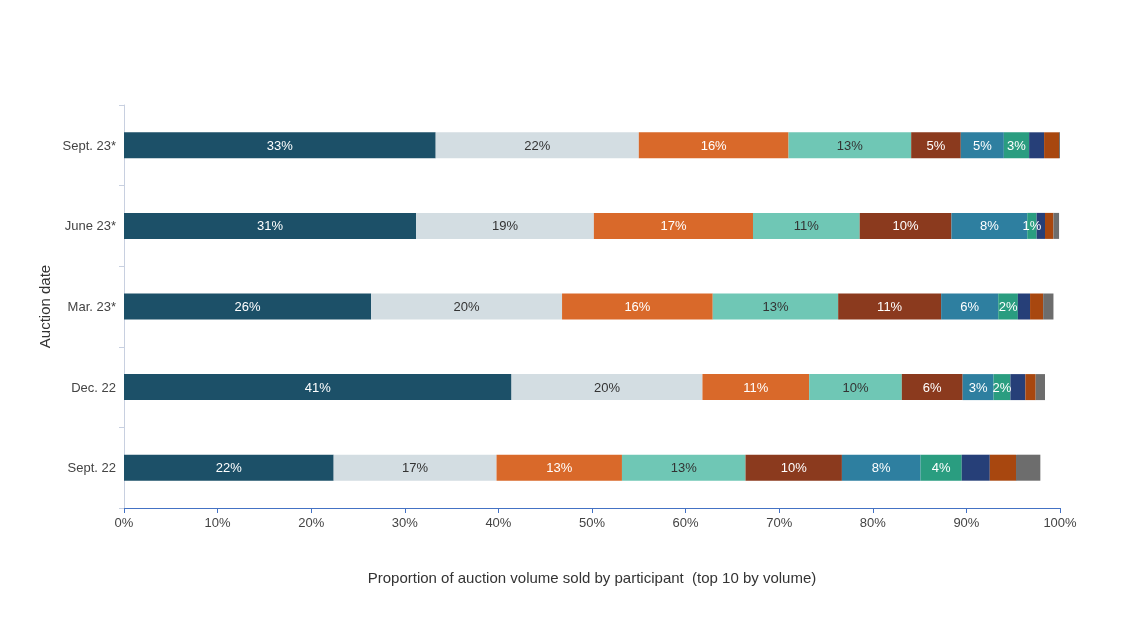 This screenshot has width=1143, height=631. Describe the element at coordinates (405, 522) in the screenshot. I see `x-tick-label: 30%` at that location.